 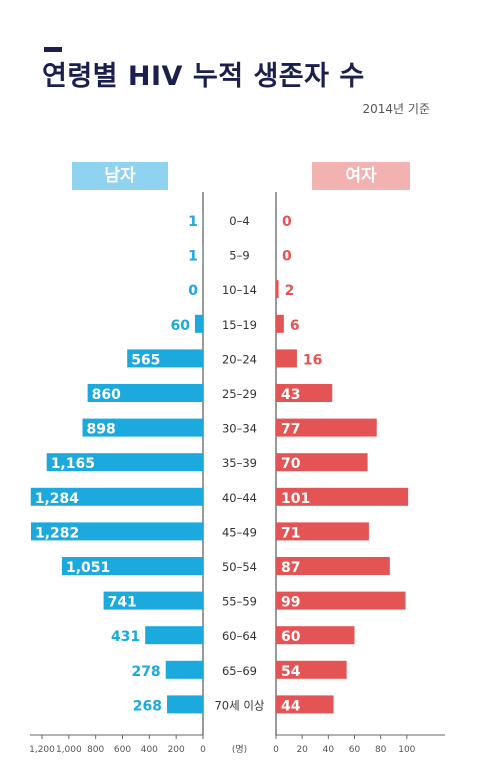 I want to click on age-group-label: 45–49, so click(x=239, y=532).